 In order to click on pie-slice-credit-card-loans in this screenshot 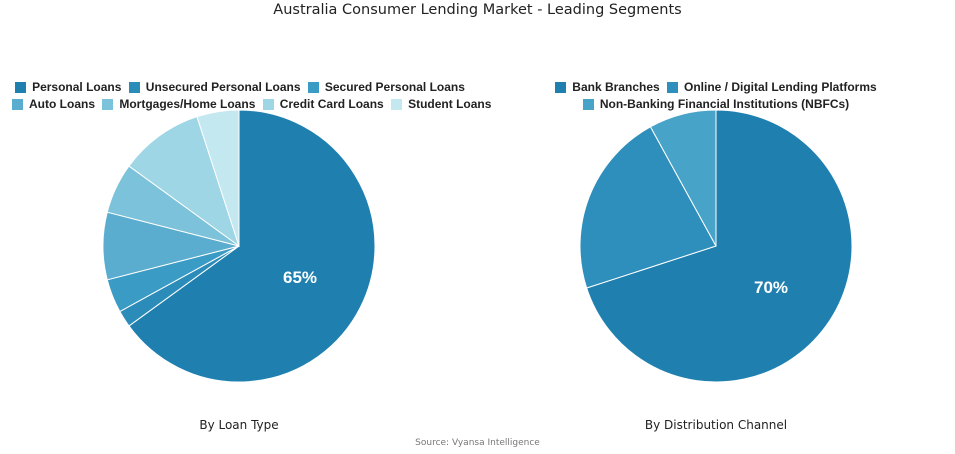, I will do `click(184, 182)`.